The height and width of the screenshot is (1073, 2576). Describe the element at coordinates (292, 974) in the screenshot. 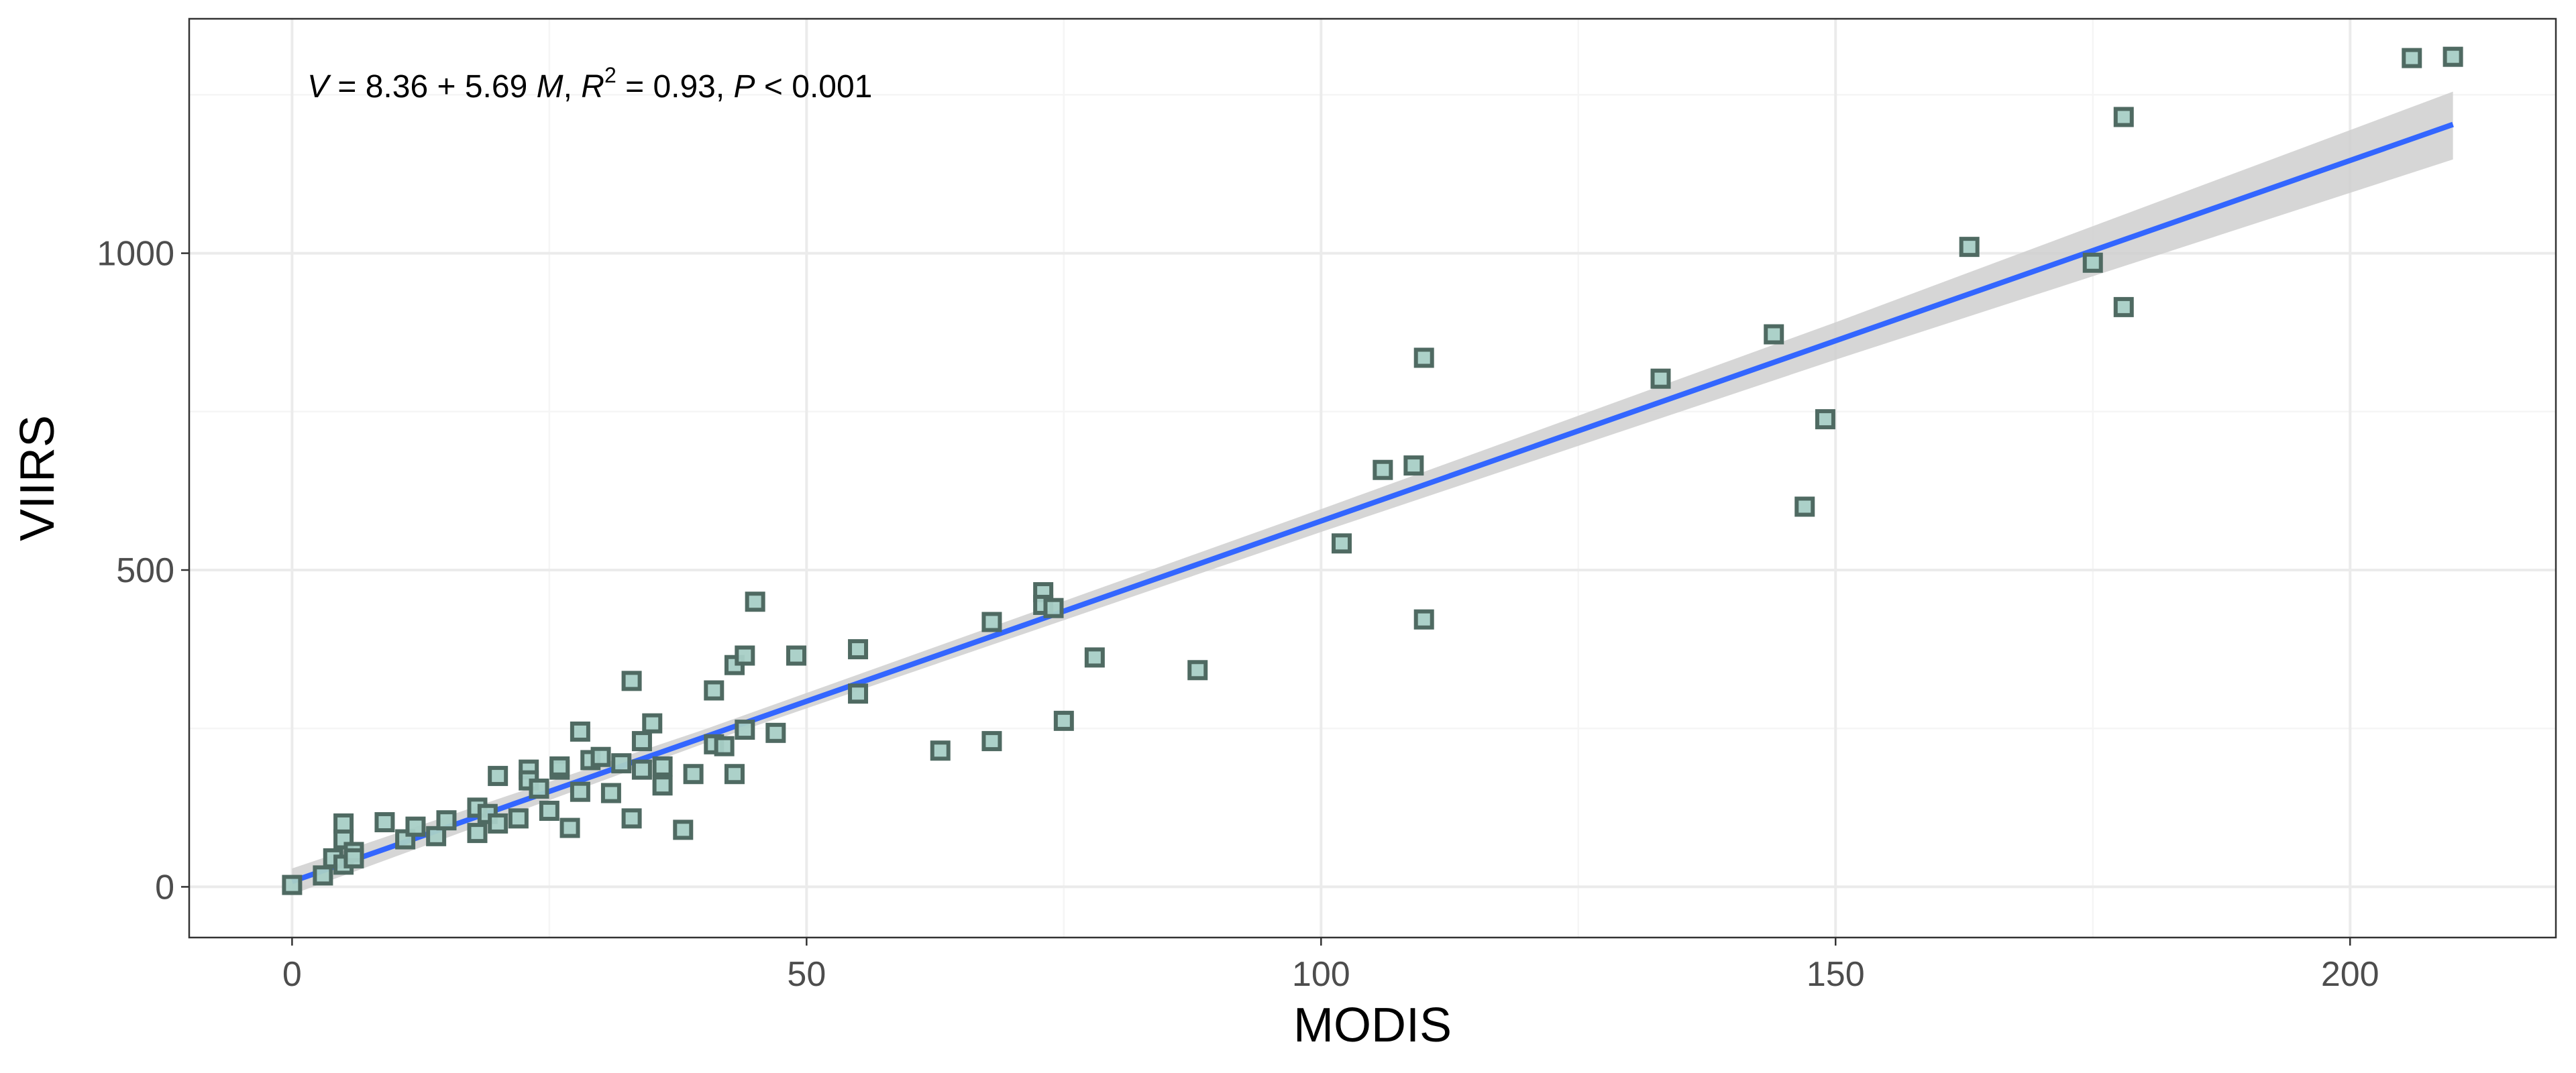

I see `x-tick-label: 0` at that location.